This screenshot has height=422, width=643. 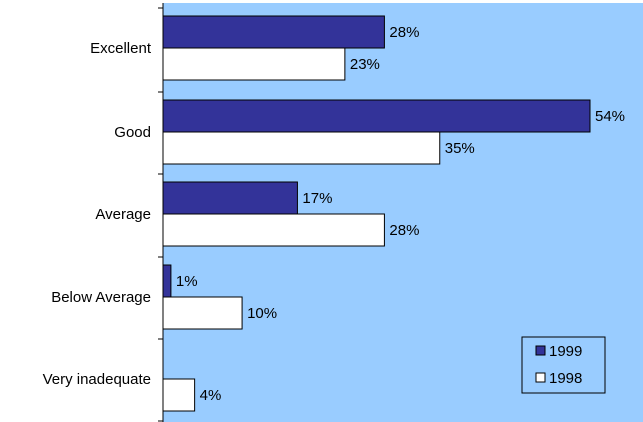 What do you see at coordinates (211, 395) in the screenshot?
I see `data-label-1998: 4%` at bounding box center [211, 395].